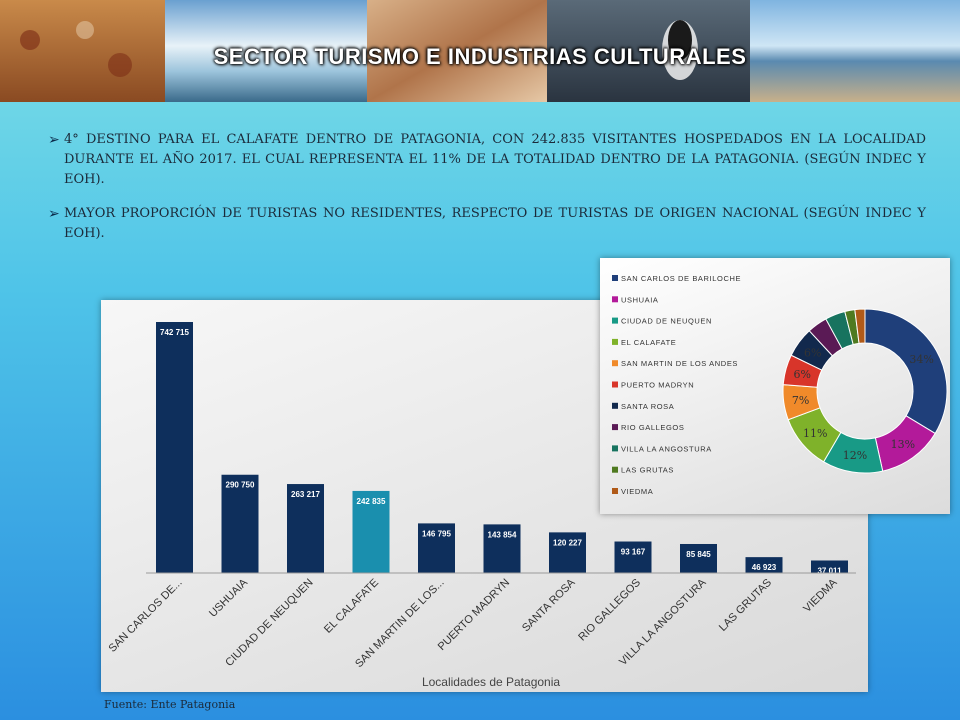  I want to click on category-tick-label: LAS GRUTAS, so click(745, 605).